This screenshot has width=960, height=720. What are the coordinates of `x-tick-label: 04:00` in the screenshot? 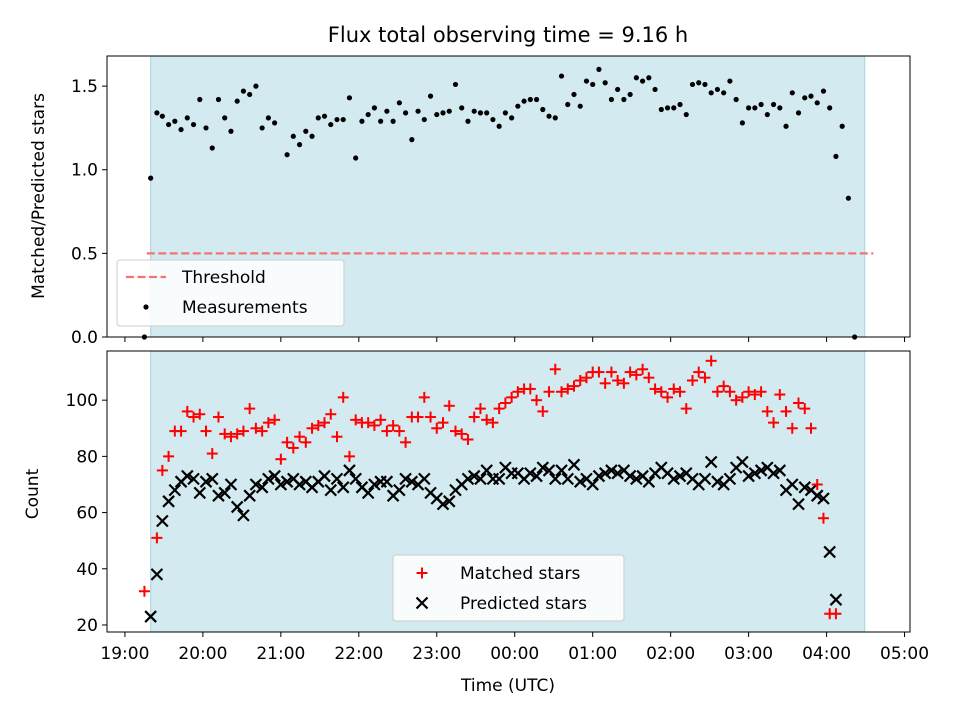 It's located at (826, 654).